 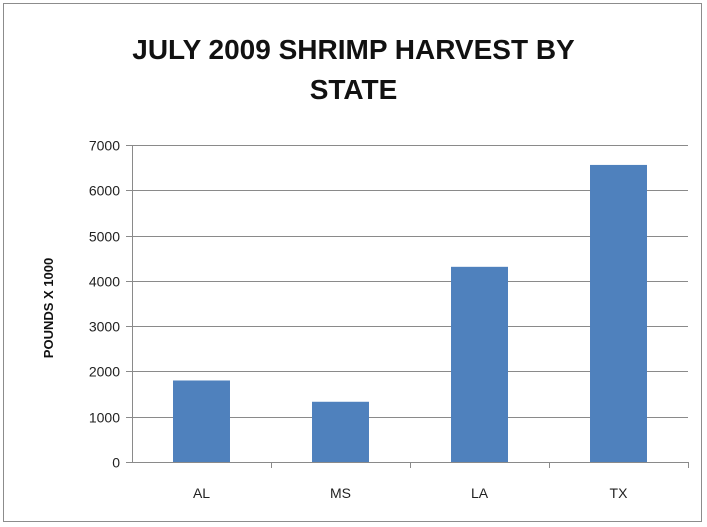 What do you see at coordinates (104, 418) in the screenshot?
I see `y-tick-label: 1000` at bounding box center [104, 418].